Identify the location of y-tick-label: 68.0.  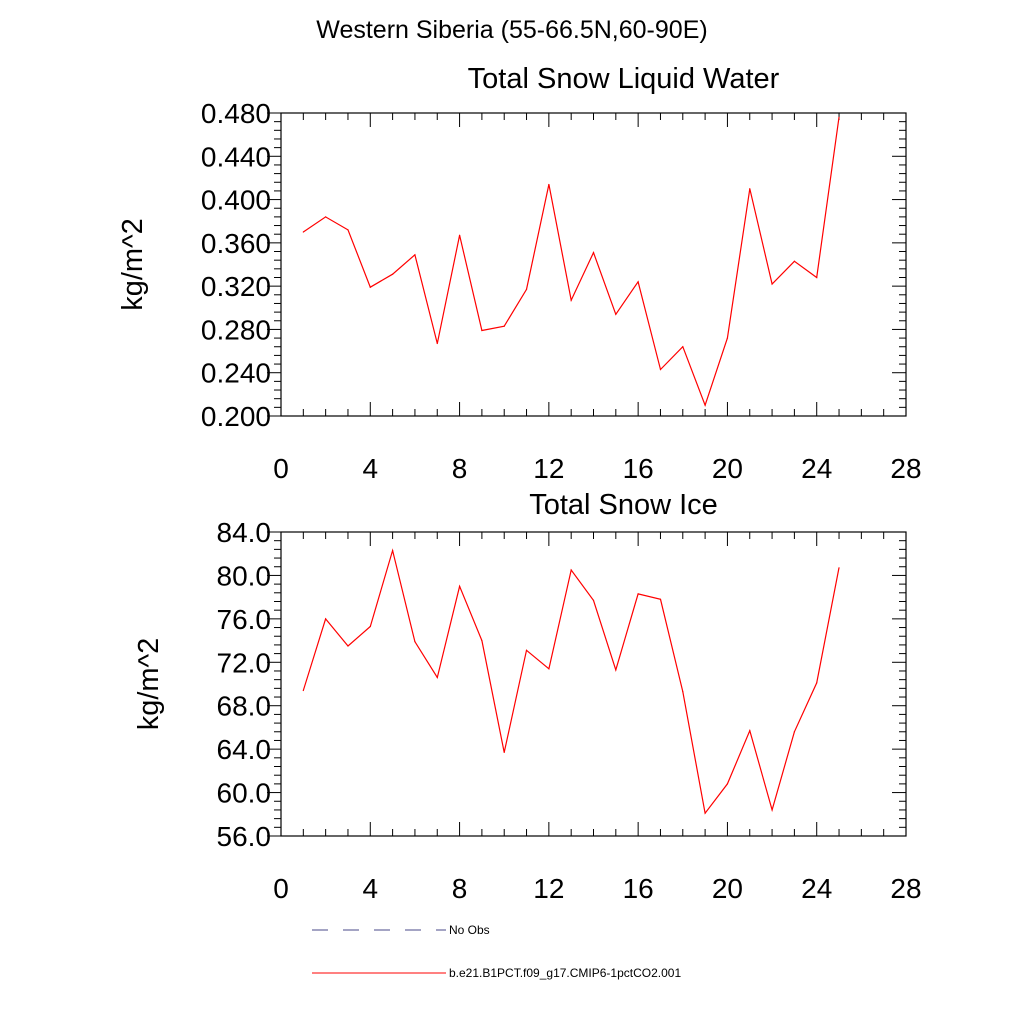
(244, 706).